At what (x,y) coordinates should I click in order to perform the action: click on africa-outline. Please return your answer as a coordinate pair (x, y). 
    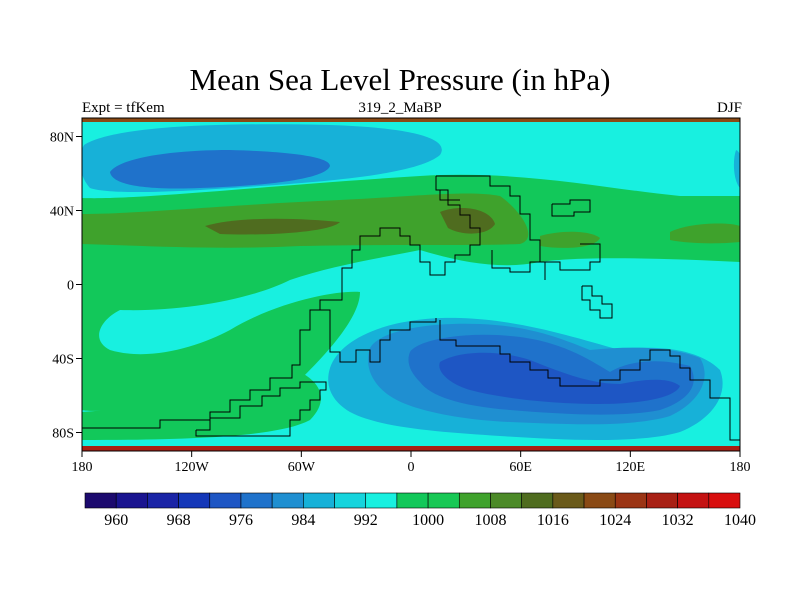
    Looking at the image, I should click on (518, 223).